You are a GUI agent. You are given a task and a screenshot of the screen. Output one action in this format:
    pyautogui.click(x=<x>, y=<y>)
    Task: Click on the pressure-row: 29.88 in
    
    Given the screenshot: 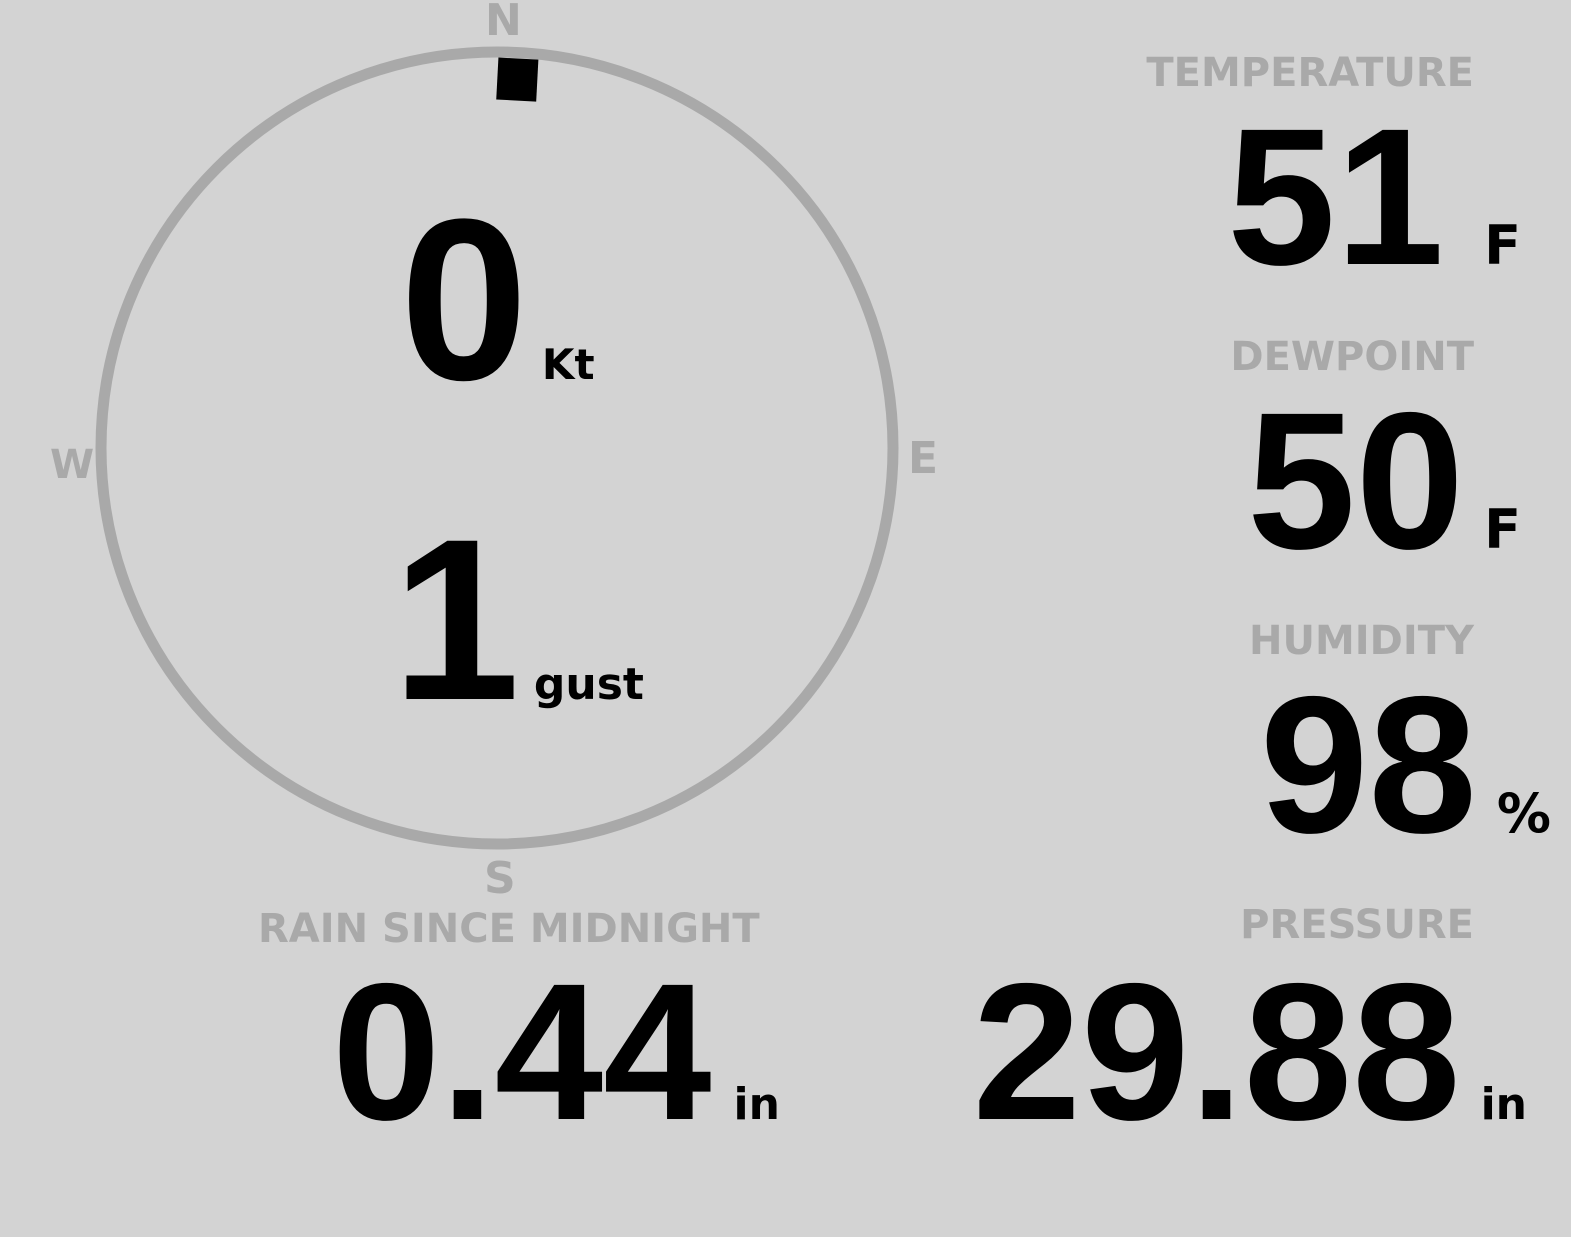 What is the action you would take?
    pyautogui.click(x=1250, y=1052)
    